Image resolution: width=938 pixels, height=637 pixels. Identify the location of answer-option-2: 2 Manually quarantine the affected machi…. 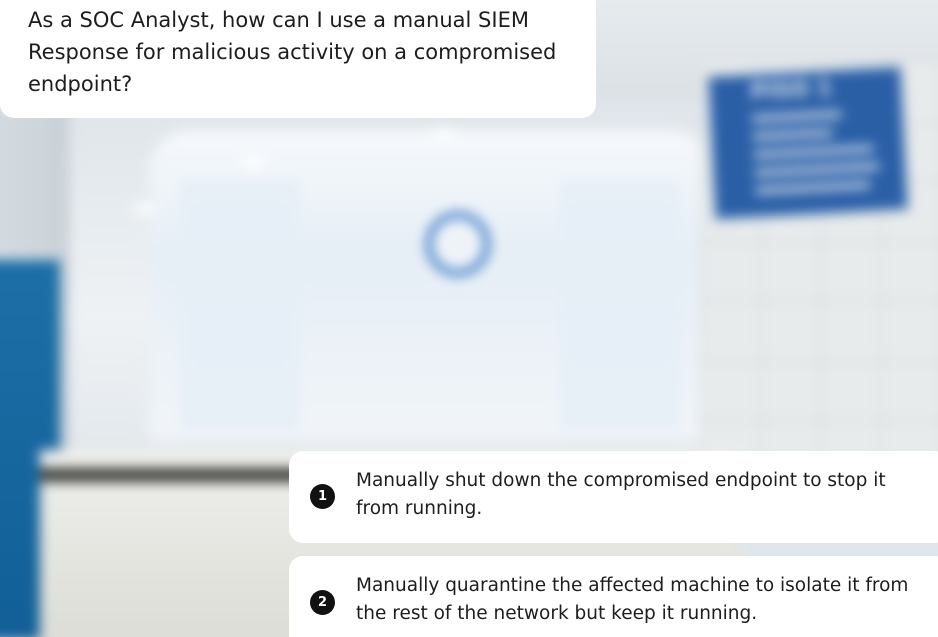
(613, 596).